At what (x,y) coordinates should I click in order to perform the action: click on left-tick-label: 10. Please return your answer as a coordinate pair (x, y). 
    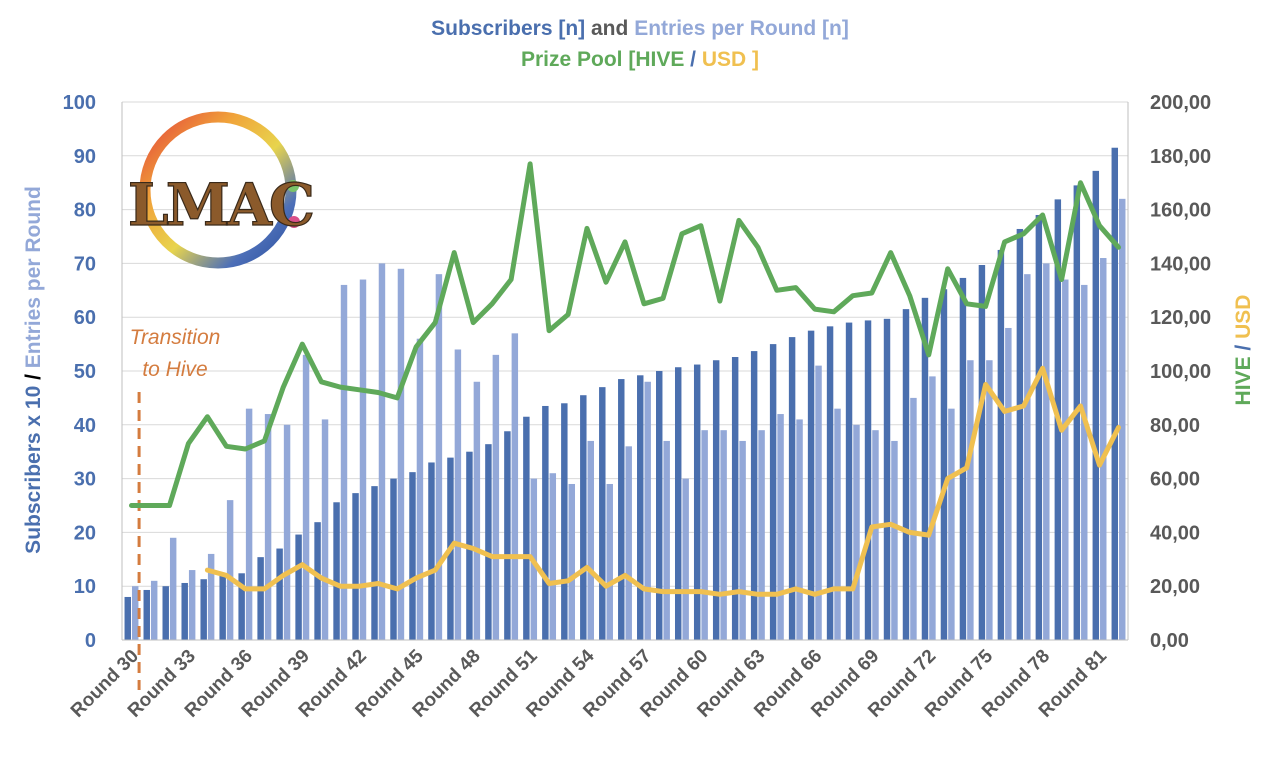
    Looking at the image, I should click on (85, 587).